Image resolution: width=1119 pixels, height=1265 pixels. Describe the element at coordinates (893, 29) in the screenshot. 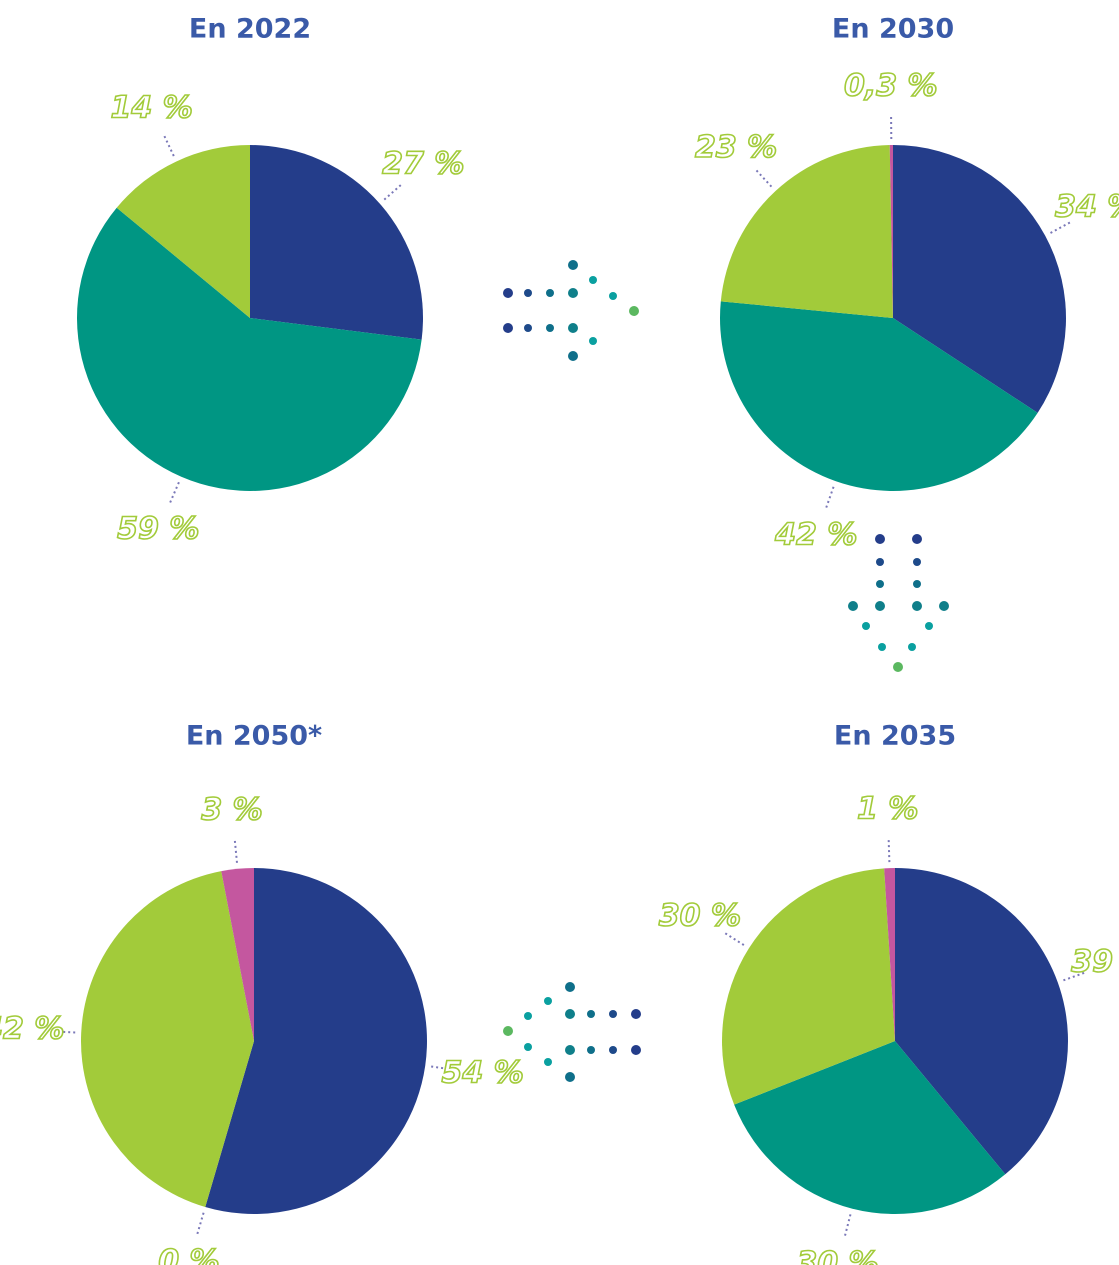

I see `chart-title: En 2030` at that location.